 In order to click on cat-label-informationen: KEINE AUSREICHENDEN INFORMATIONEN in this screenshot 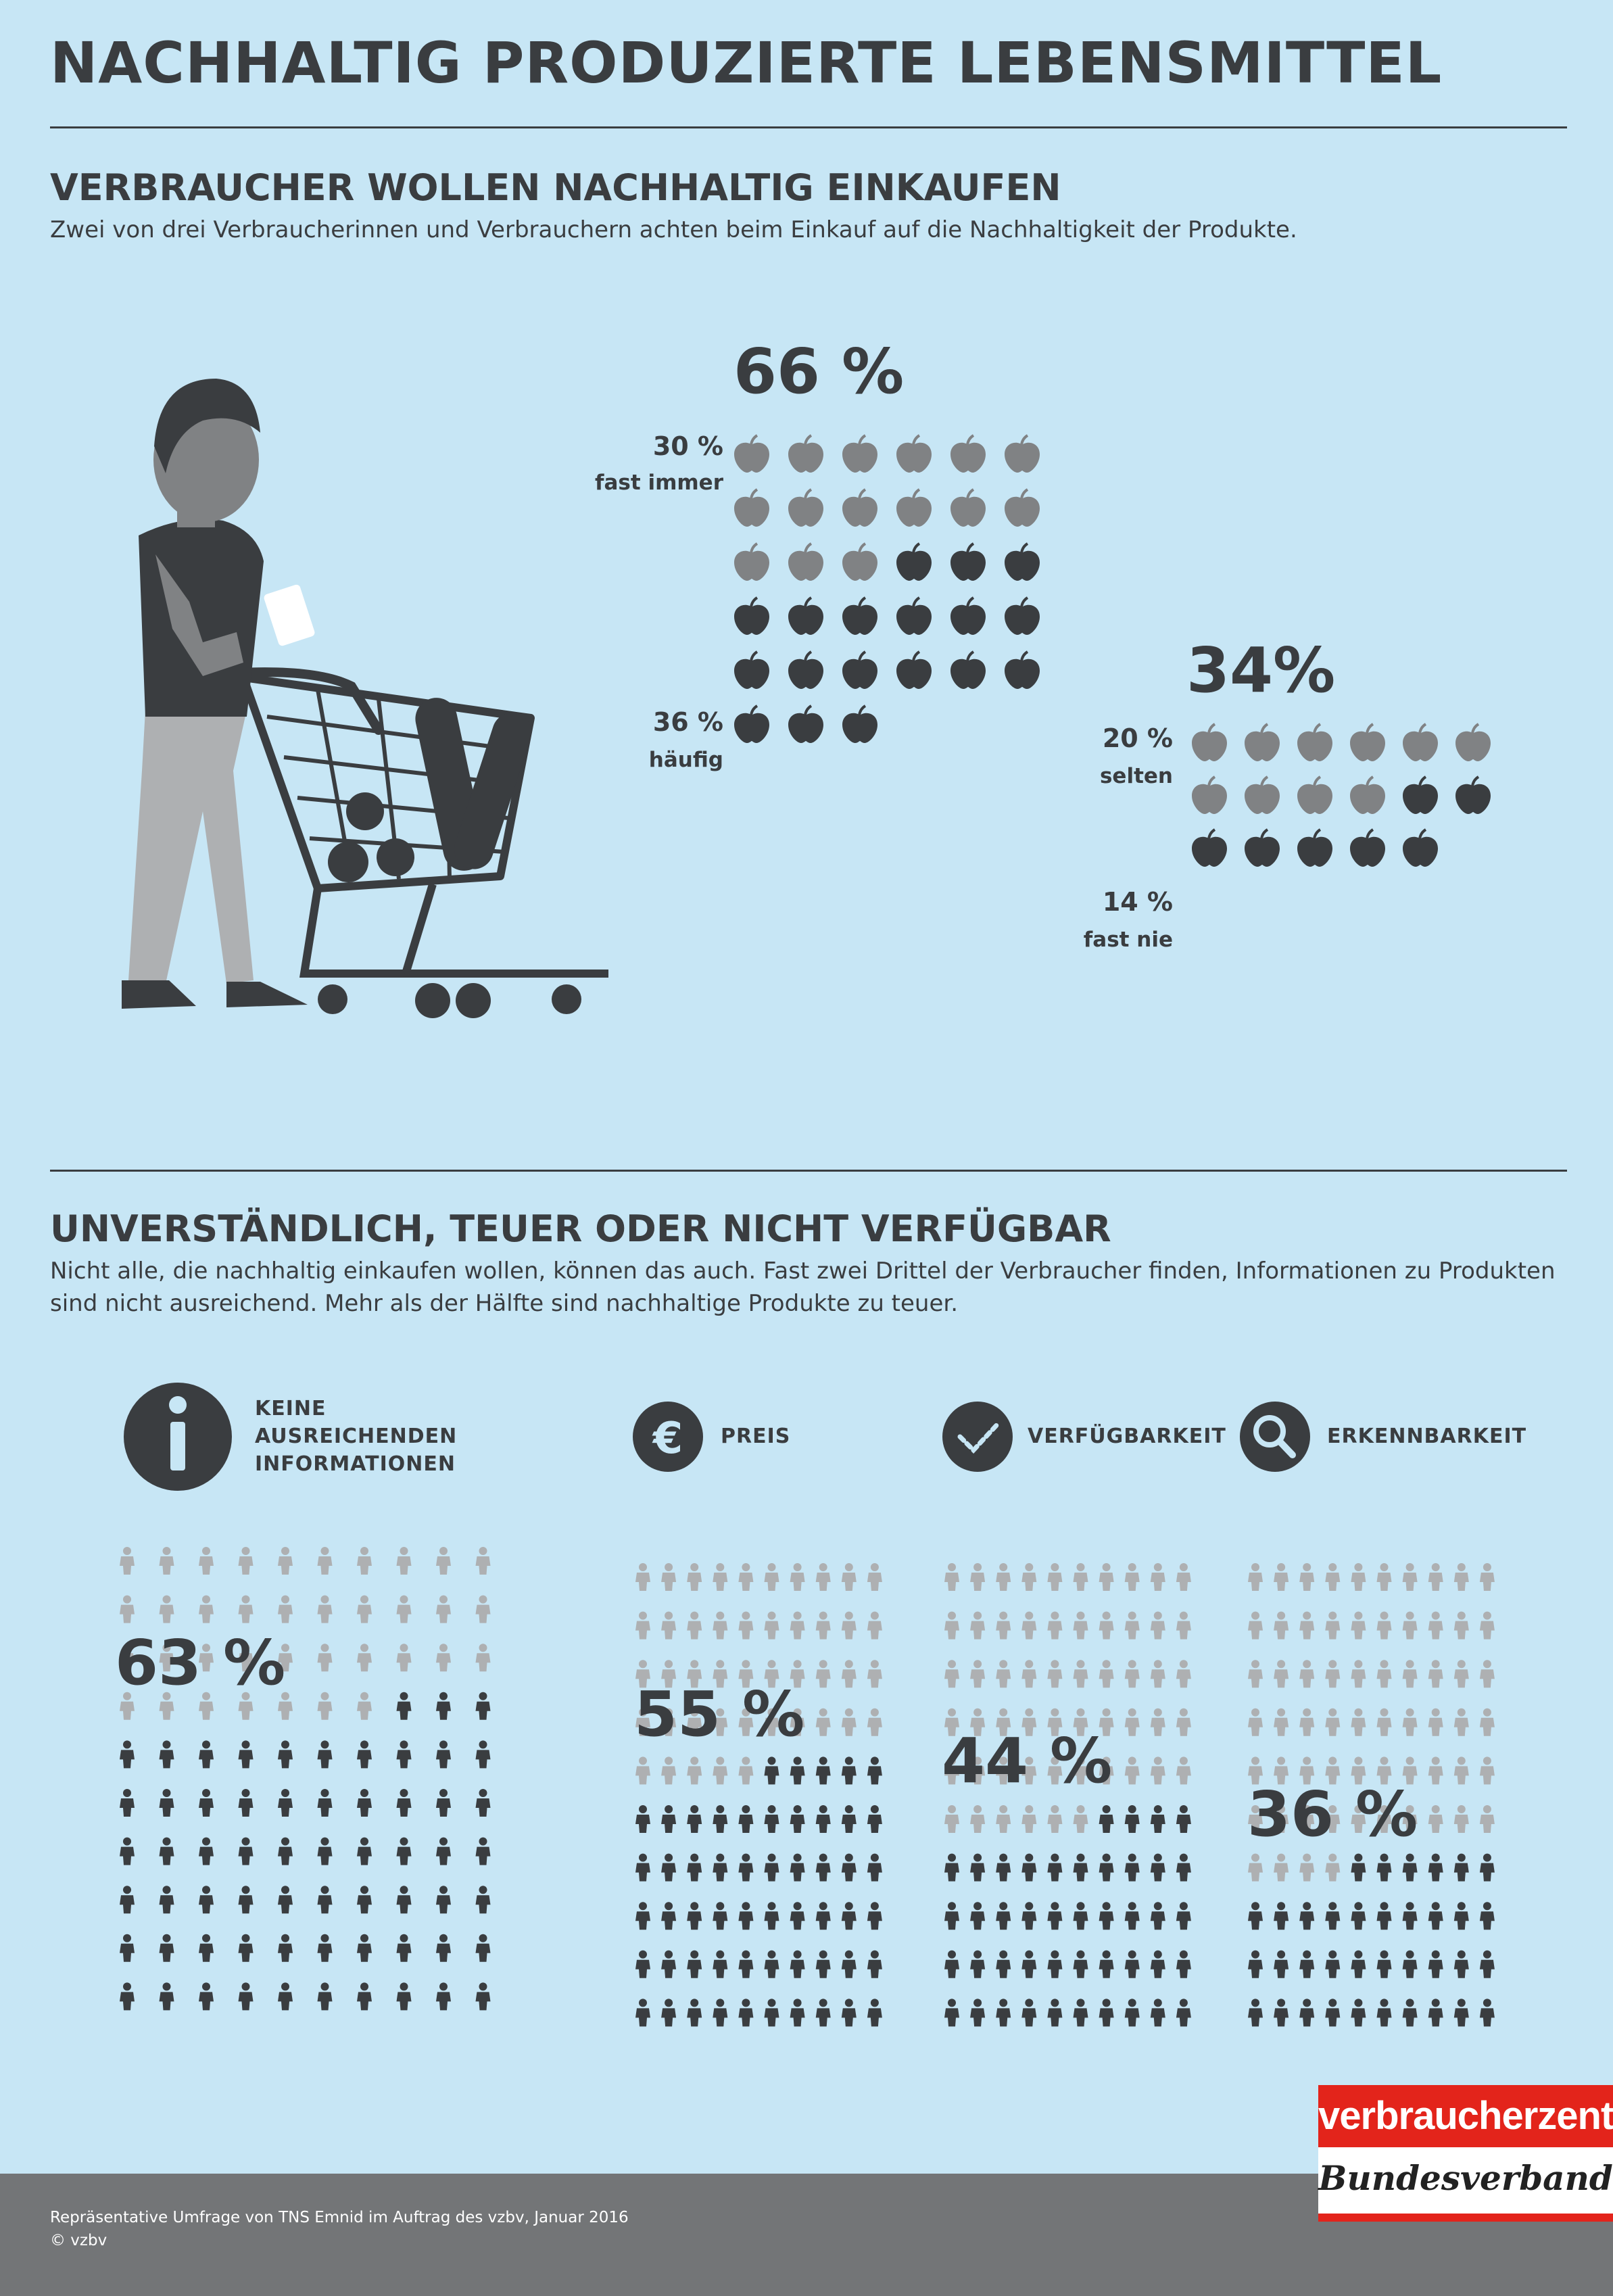, I will do `click(356, 1436)`.